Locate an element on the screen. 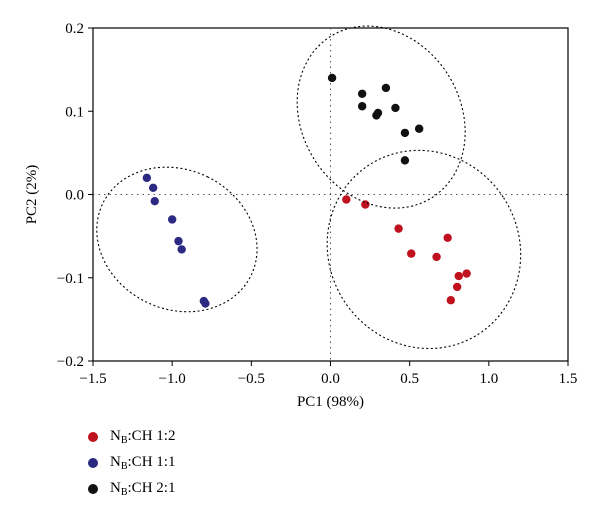 This screenshot has width=600, height=523. x-axis-title: PC1 (98%) is located at coordinates (330, 402).